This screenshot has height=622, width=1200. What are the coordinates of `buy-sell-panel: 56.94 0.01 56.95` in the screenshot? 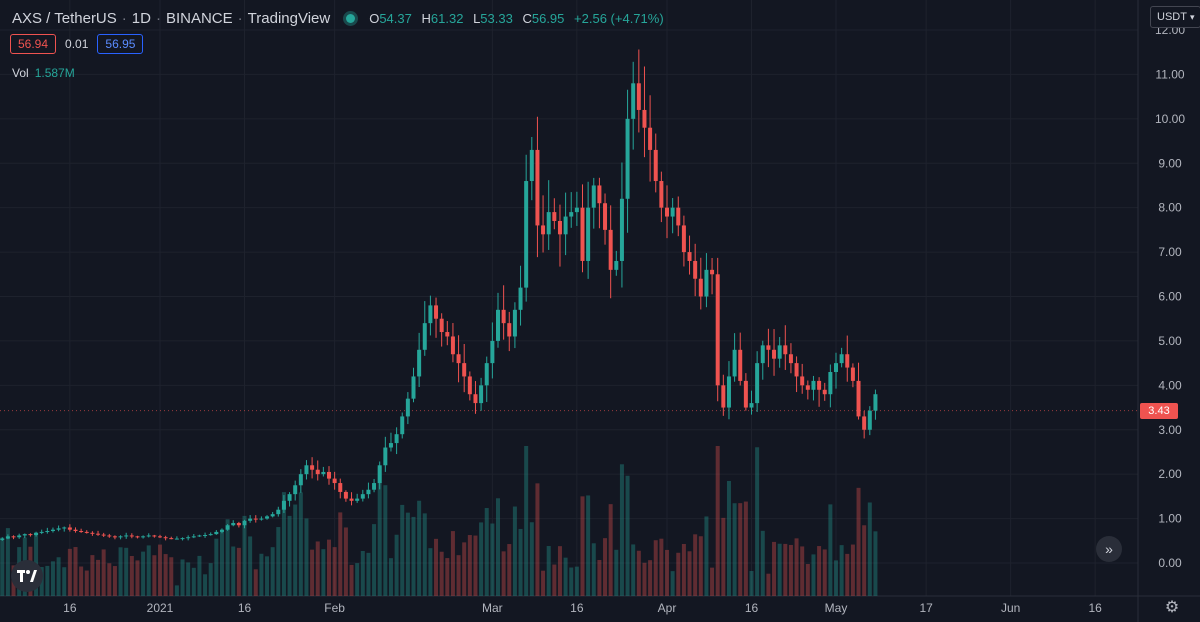 It's located at (77, 44).